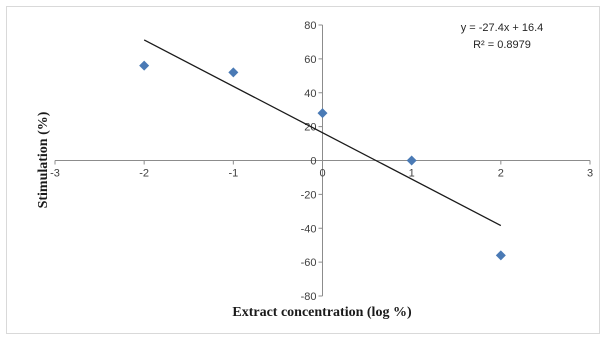 This screenshot has height=338, width=603. What do you see at coordinates (309, 263) in the screenshot?
I see `y-tick-label: -60` at bounding box center [309, 263].